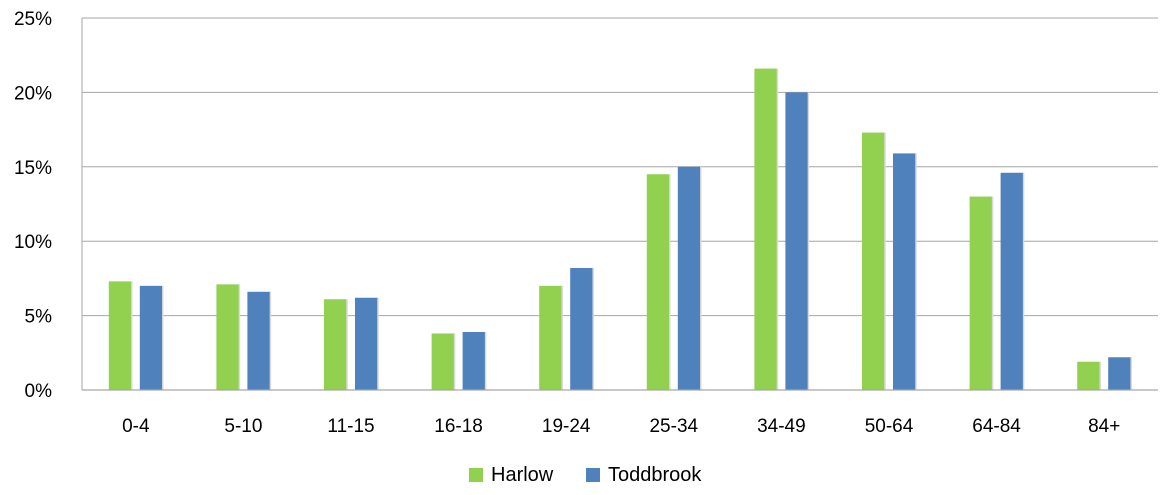 This screenshot has width=1161, height=495. Describe the element at coordinates (1104, 426) in the screenshot. I see `x-tick-label: 84+` at that location.